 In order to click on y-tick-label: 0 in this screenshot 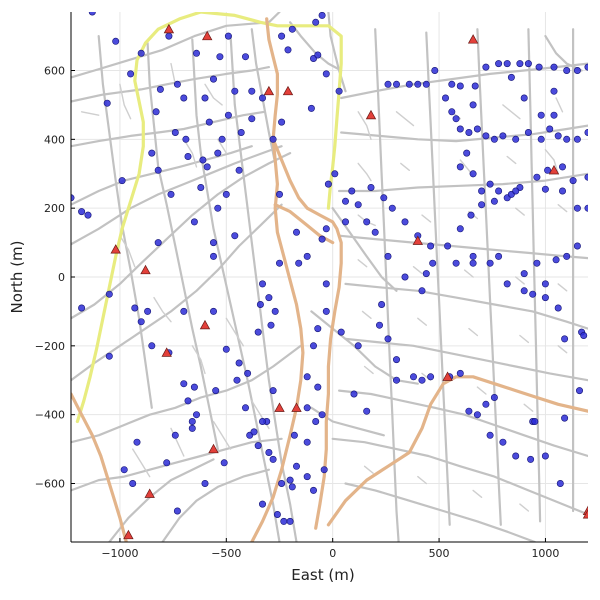, I will do `click(61, 277)`.